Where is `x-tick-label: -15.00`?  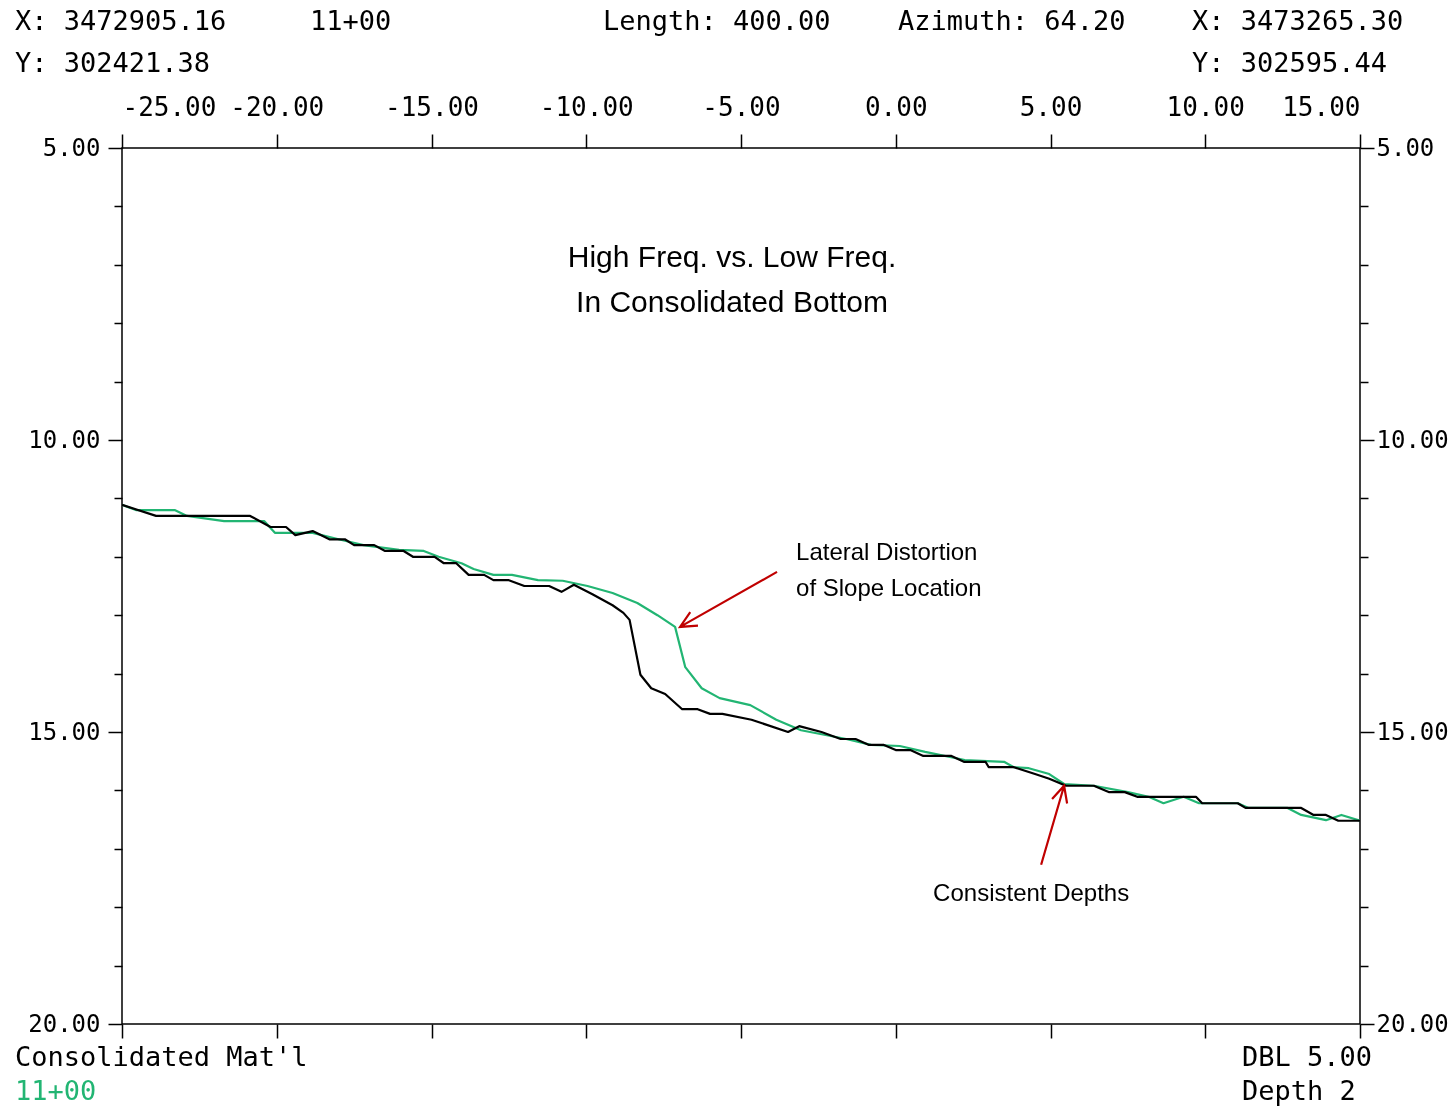 x-tick-label: -15.00 is located at coordinates (432, 106).